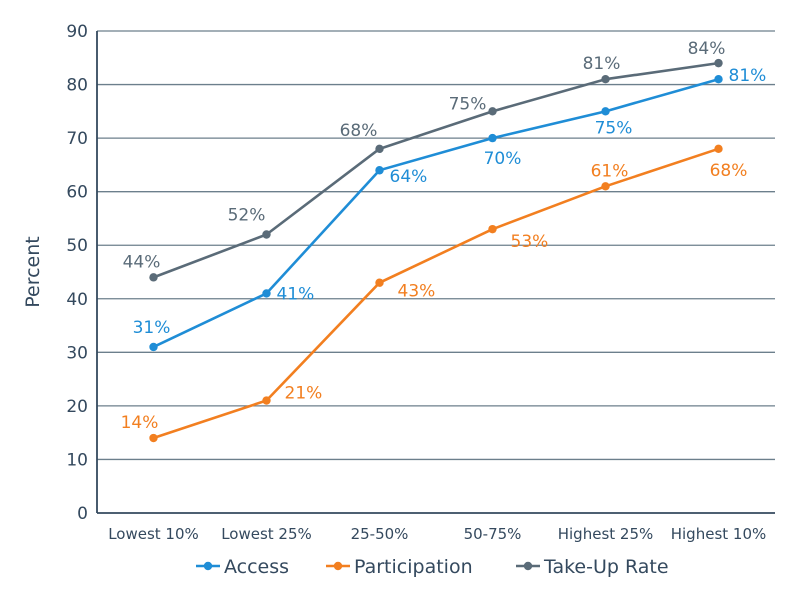  I want to click on y-tick-label: 40, so click(77, 300).